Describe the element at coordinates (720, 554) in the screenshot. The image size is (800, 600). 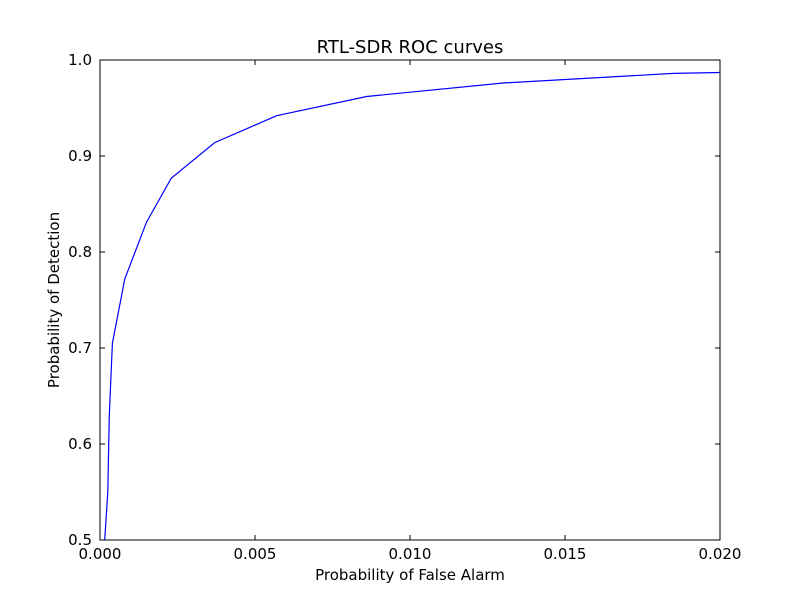
I see `x-tick-label: 0.020` at that location.